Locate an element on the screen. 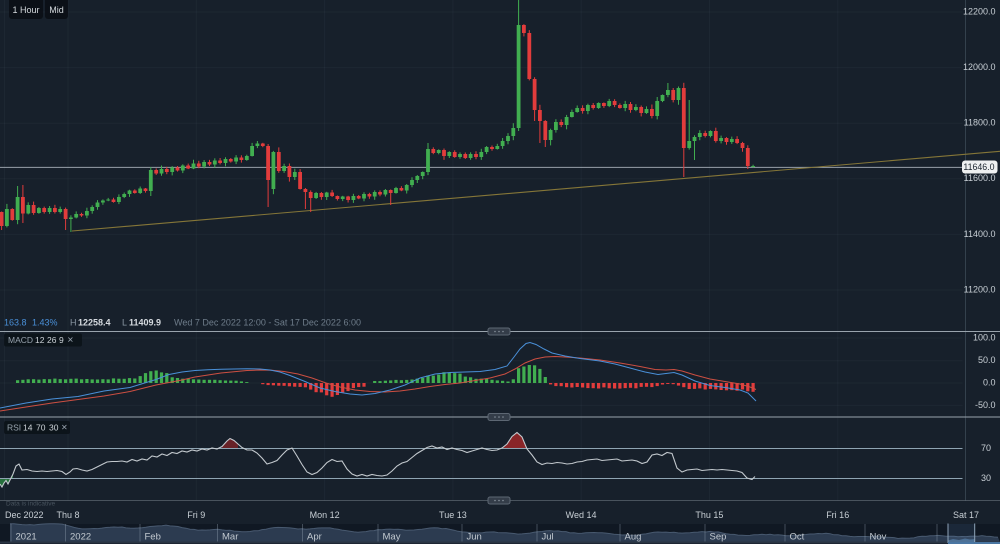 The width and height of the screenshot is (1000, 544). svg-text: 100.0 is located at coordinates (984, 337).